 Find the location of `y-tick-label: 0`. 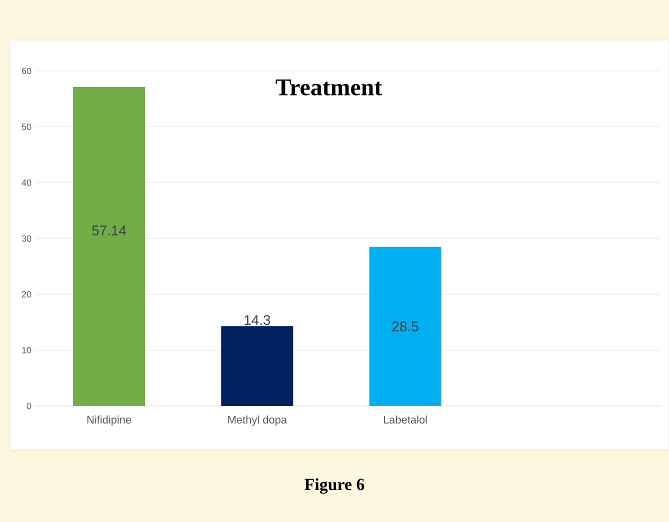

y-tick-label: 0 is located at coordinates (29, 406).